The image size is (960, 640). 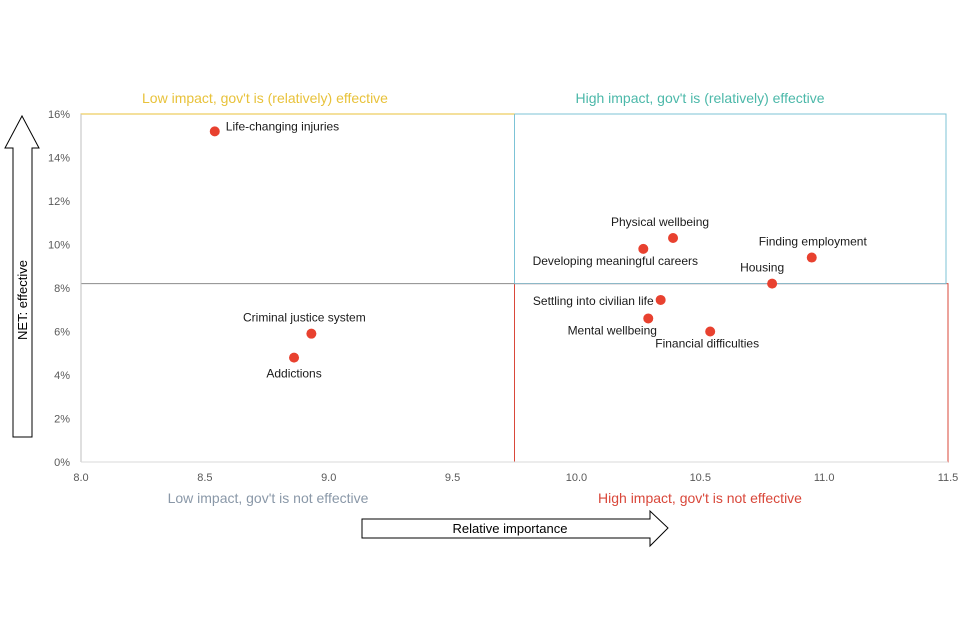 I want to click on y-axis-arrow: NET: effective, so click(x=22, y=276).